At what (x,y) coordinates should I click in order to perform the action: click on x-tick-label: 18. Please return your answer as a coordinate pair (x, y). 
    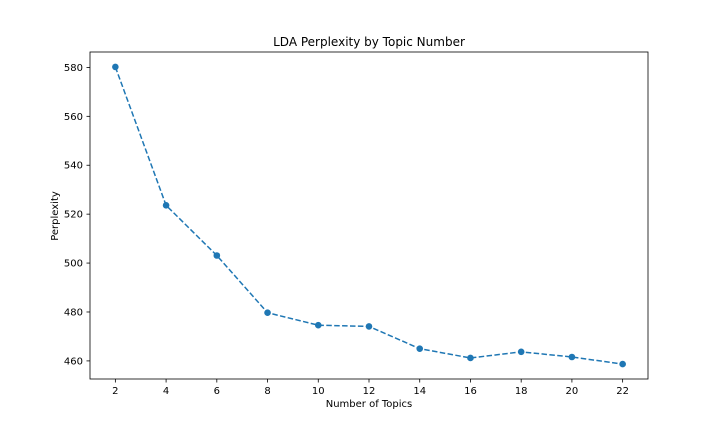
    Looking at the image, I should click on (521, 391).